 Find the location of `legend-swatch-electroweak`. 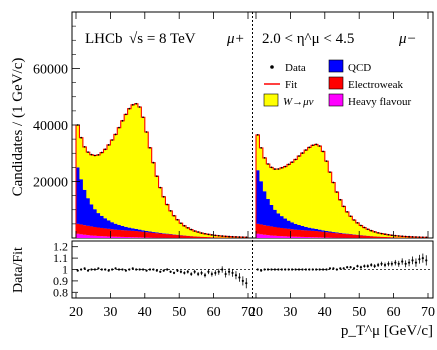

legend-swatch-electroweak is located at coordinates (336, 83).